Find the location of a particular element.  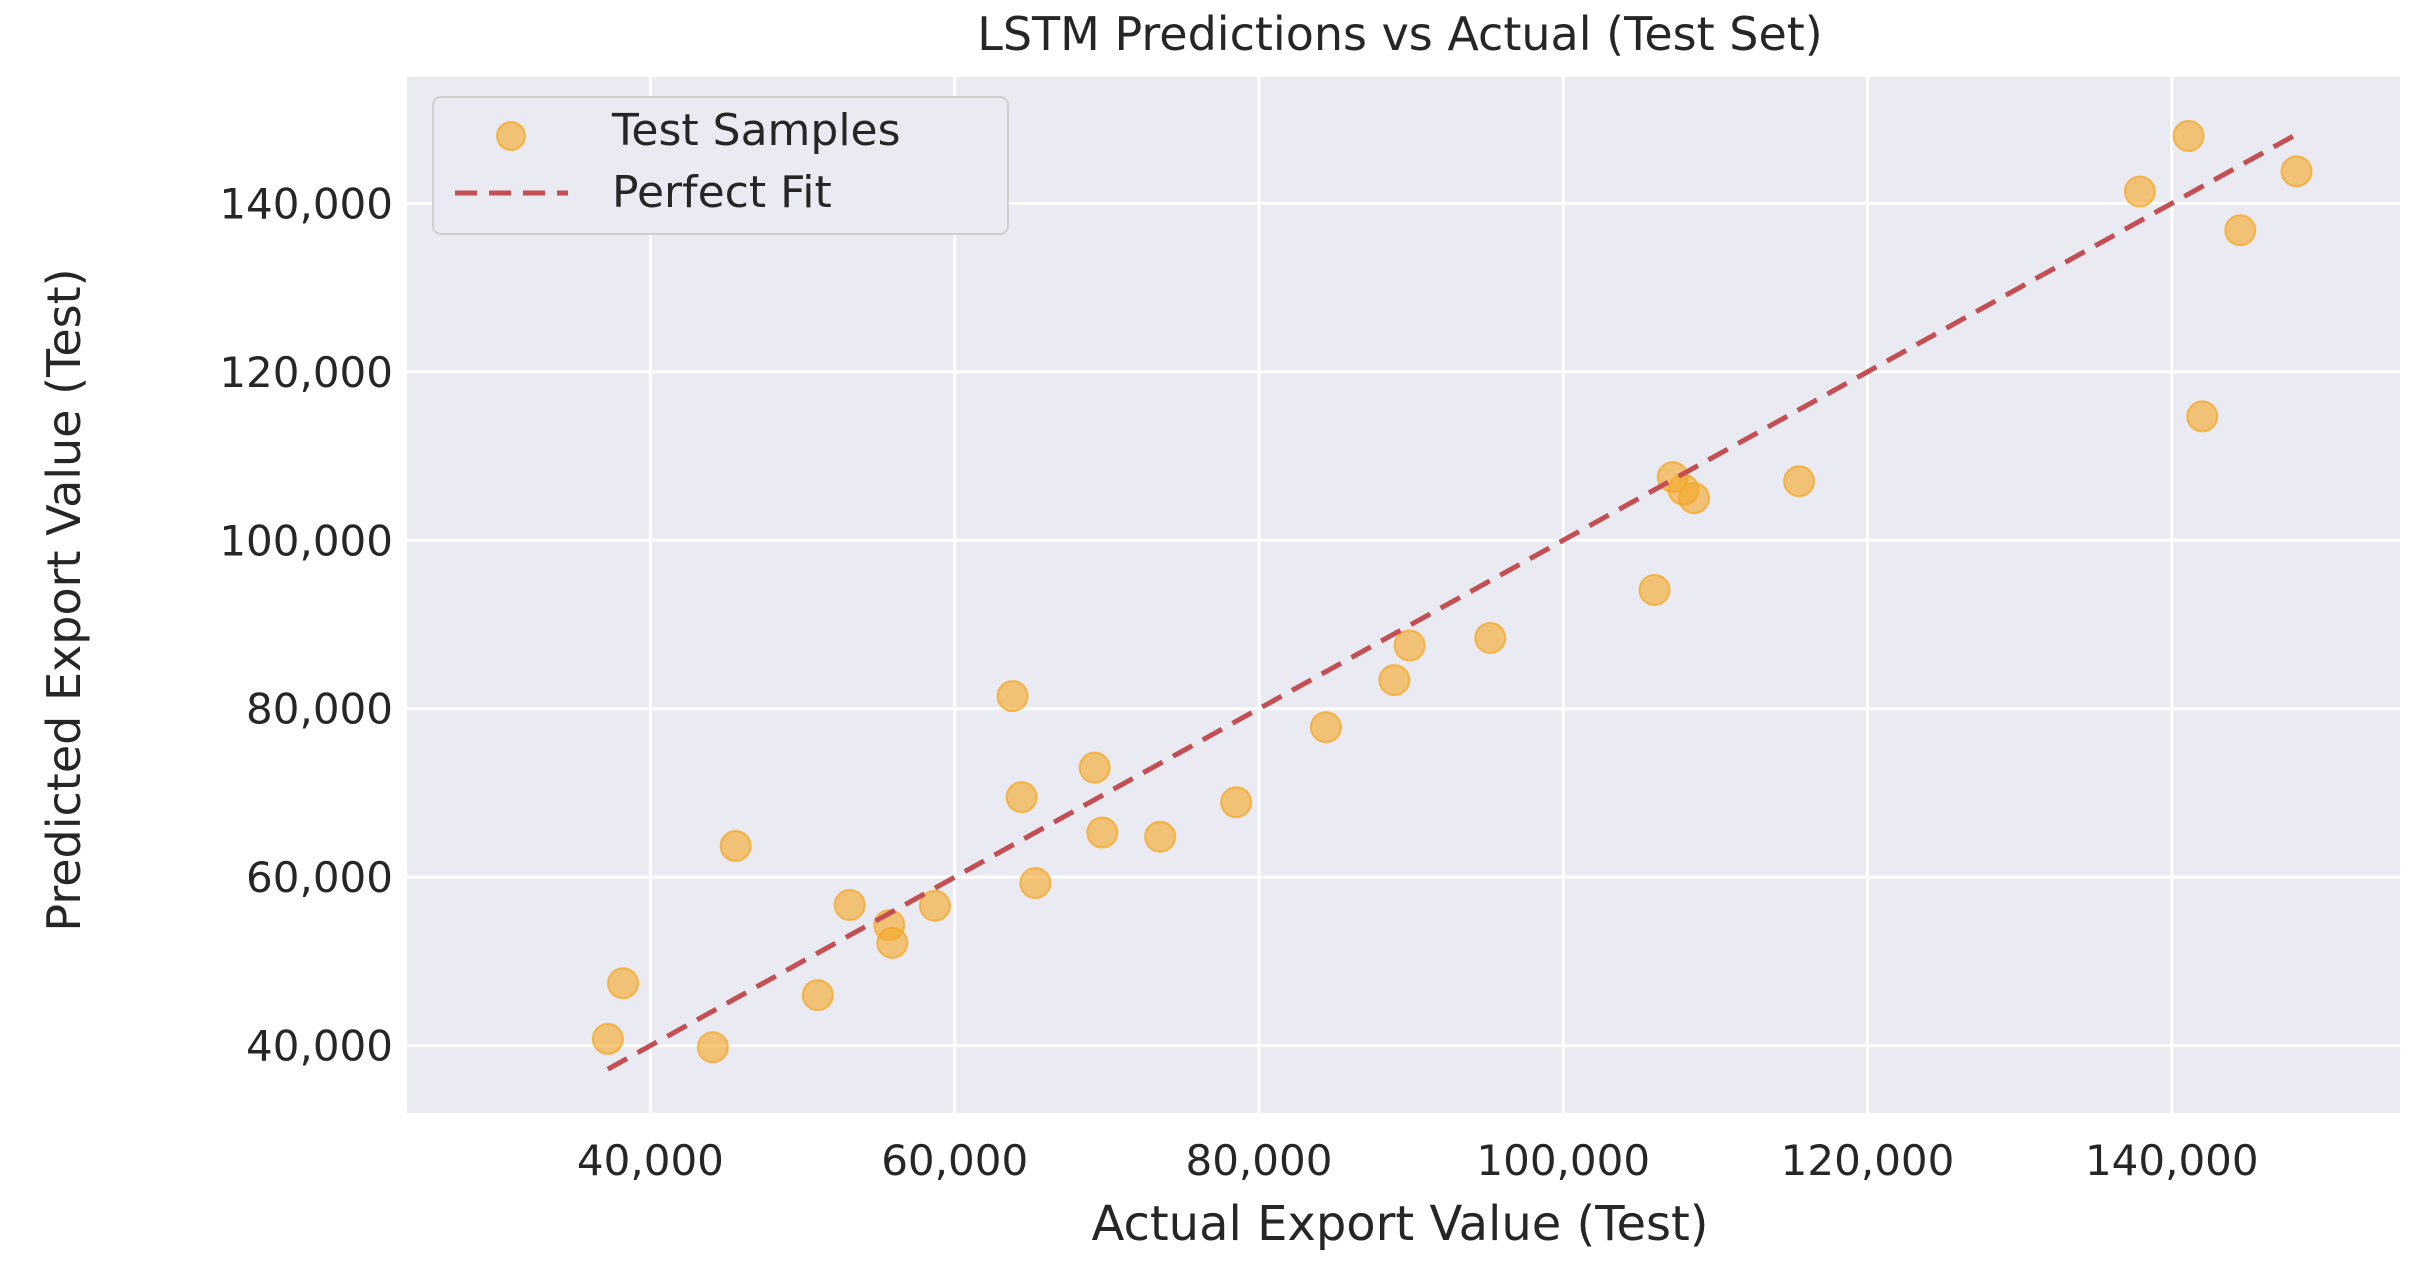

y-tick-label: 60,000 is located at coordinates (319, 877).